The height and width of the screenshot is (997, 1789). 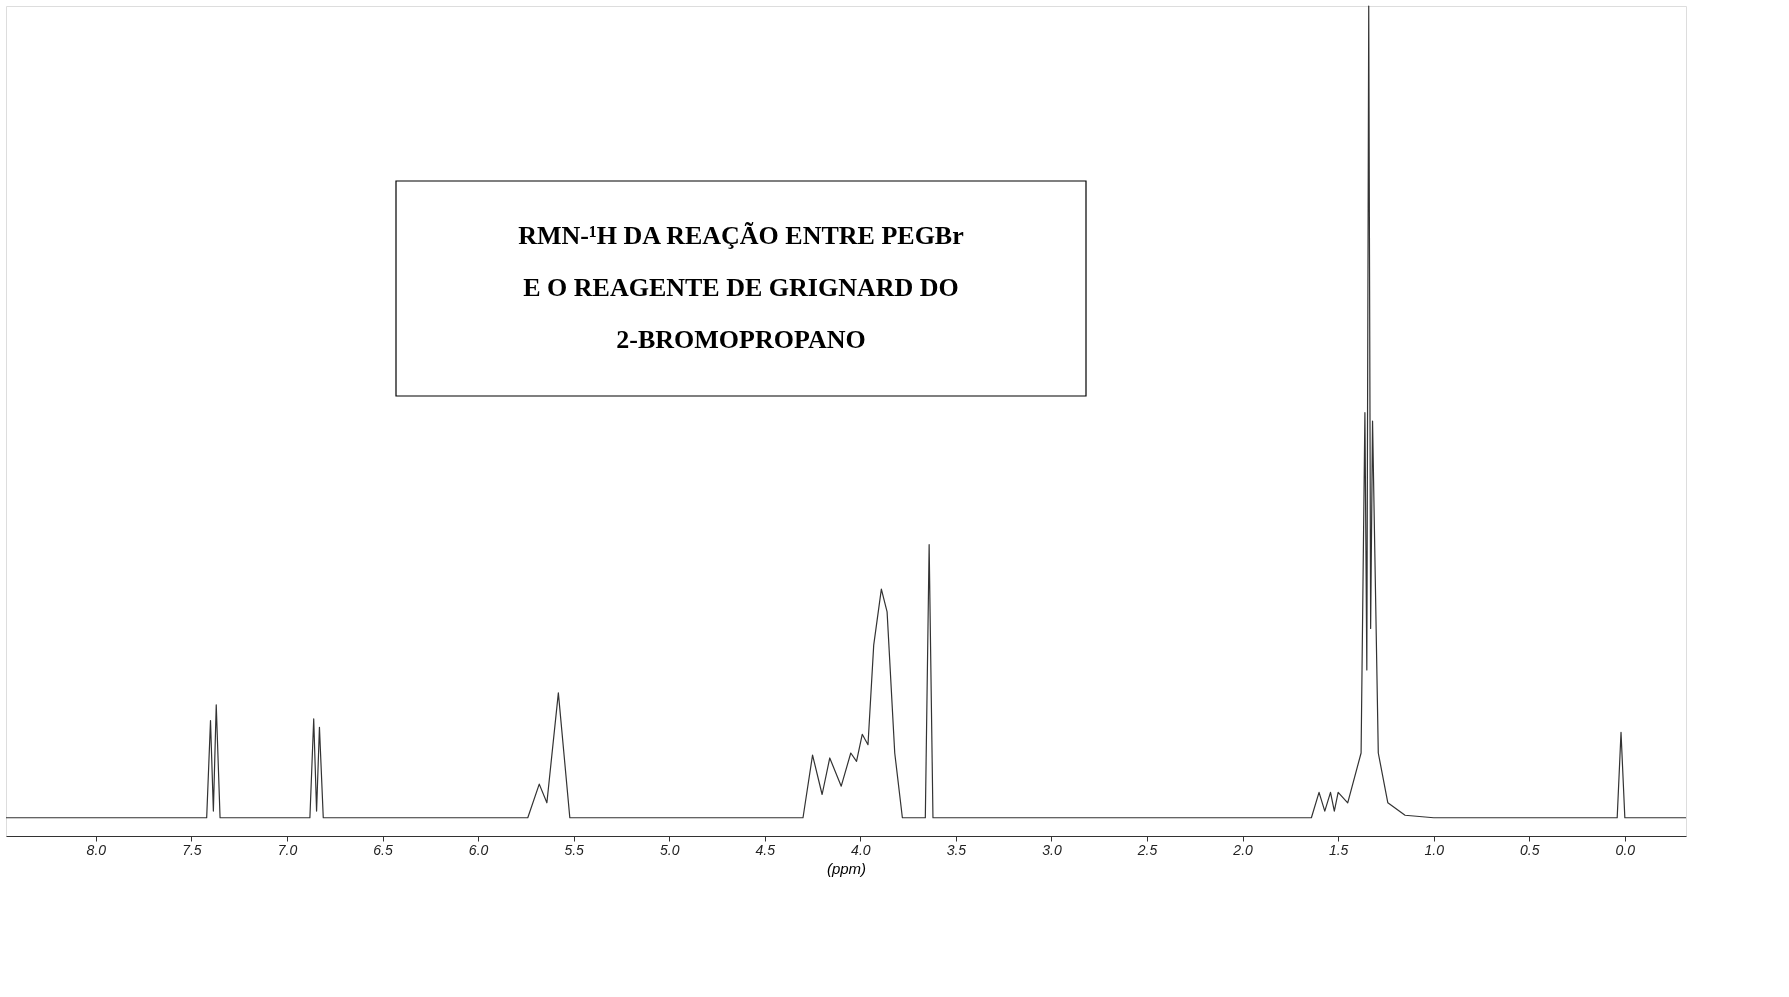 What do you see at coordinates (1338, 849) in the screenshot?
I see `x-tick-label: 1.5` at bounding box center [1338, 849].